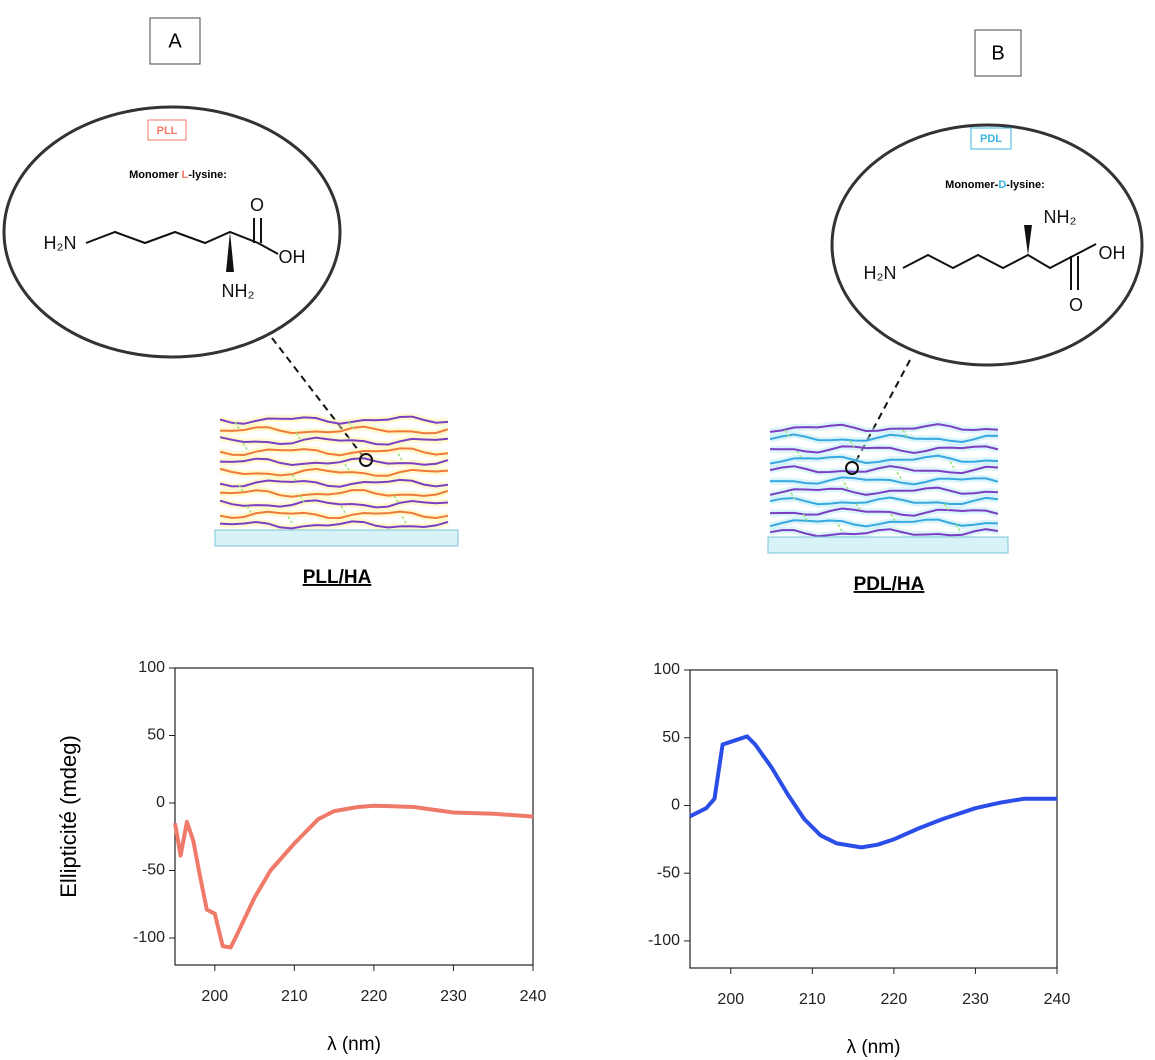 The height and width of the screenshot is (1060, 1155). What do you see at coordinates (336, 538) in the screenshot?
I see `substrate` at bounding box center [336, 538].